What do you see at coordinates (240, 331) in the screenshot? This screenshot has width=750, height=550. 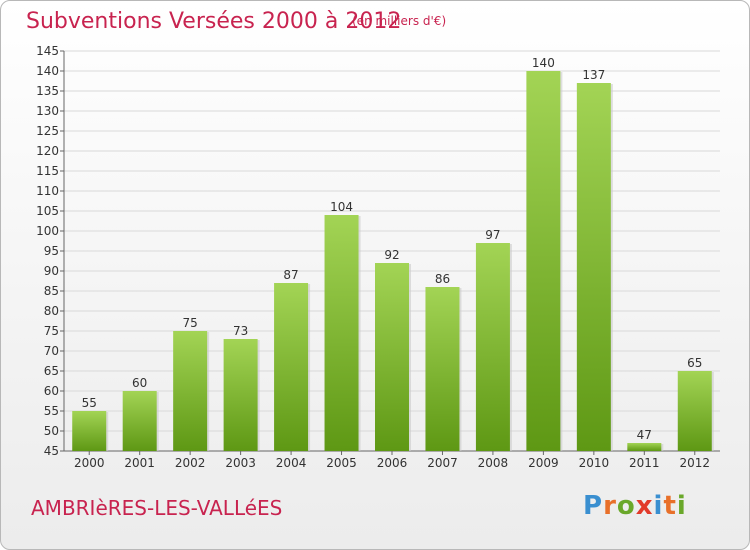 I see `value-label: 73` at bounding box center [240, 331].